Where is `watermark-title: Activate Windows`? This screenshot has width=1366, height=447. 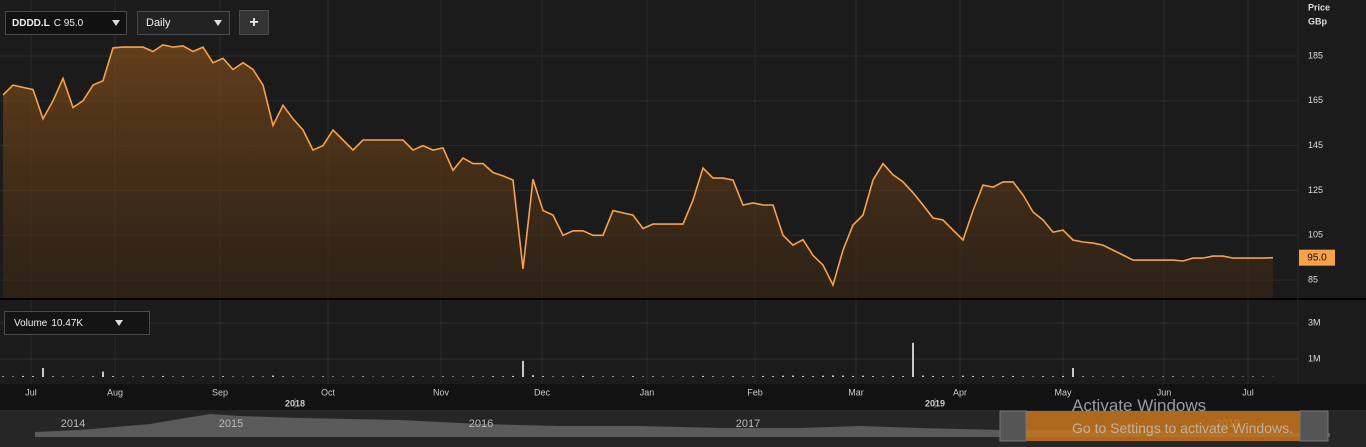
watermark-title: Activate Windows is located at coordinates (1139, 405).